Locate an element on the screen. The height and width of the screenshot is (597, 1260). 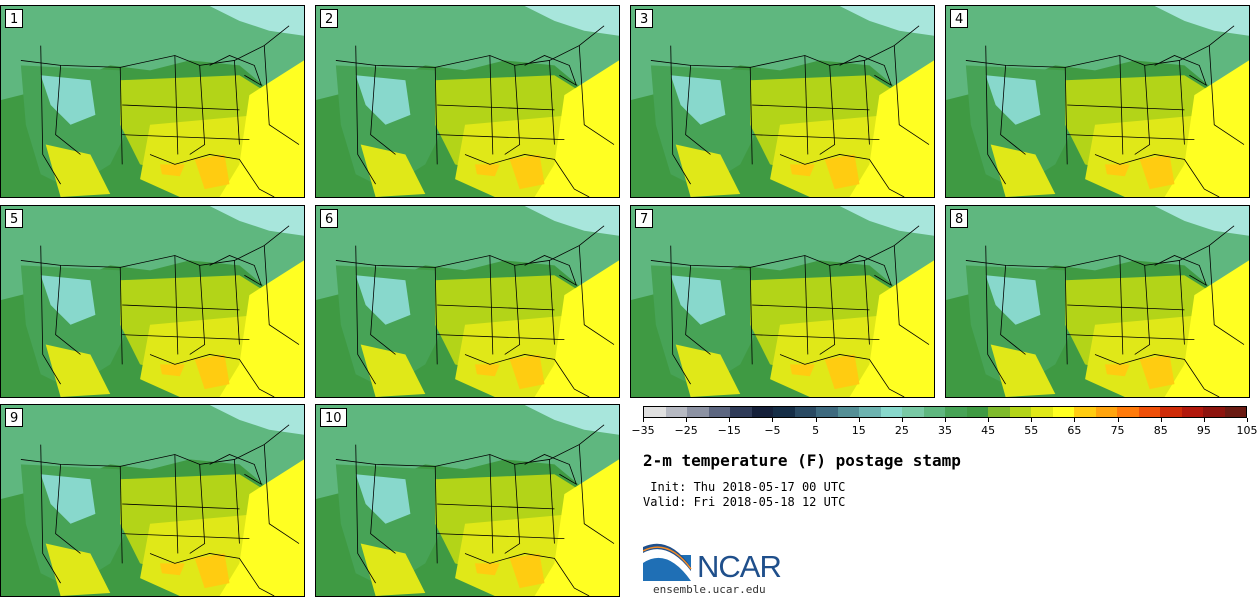
colorbar-tick-label: 105 is located at coordinates (1247, 430).